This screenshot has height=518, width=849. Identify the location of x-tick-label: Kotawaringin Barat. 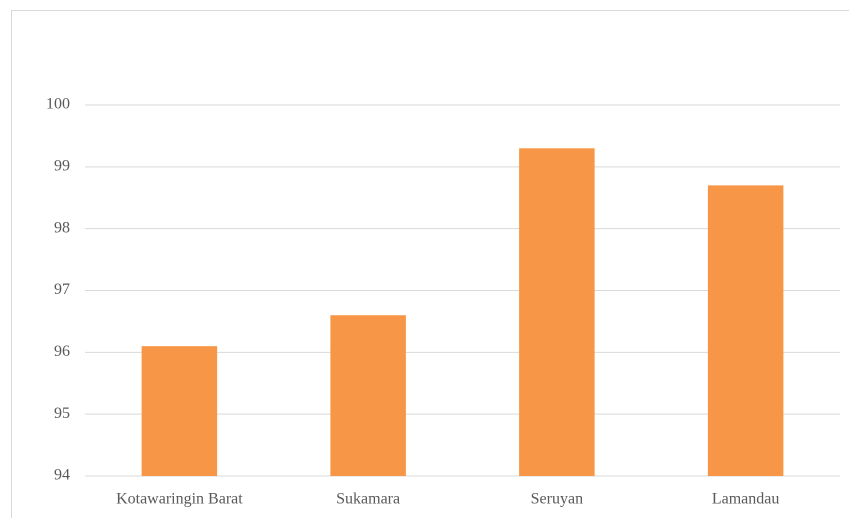
(179, 499).